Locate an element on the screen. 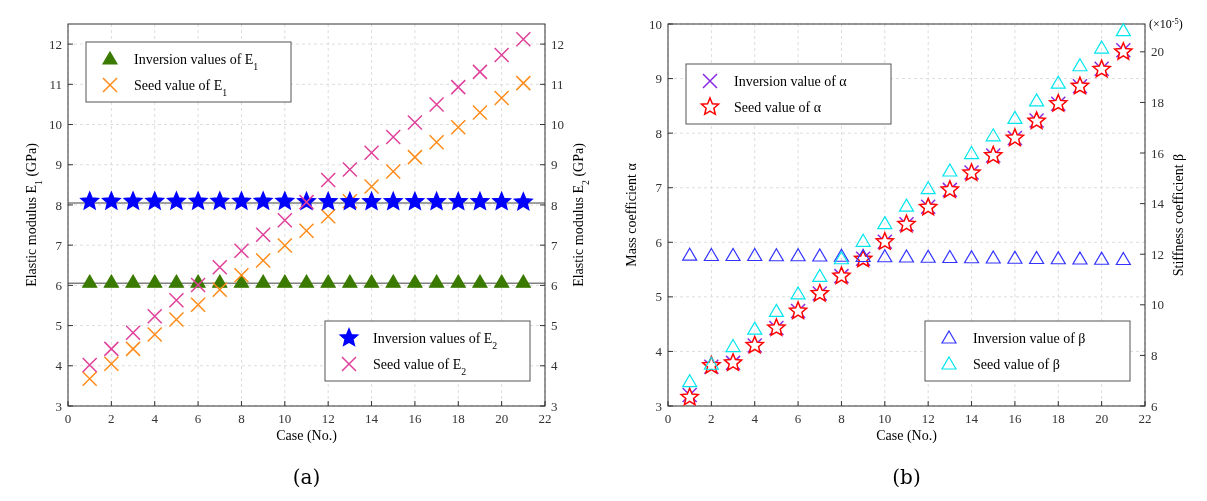 Image resolution: width=1207 pixels, height=501 pixels. y-axis-title: Mass coefficient α is located at coordinates (631, 214).